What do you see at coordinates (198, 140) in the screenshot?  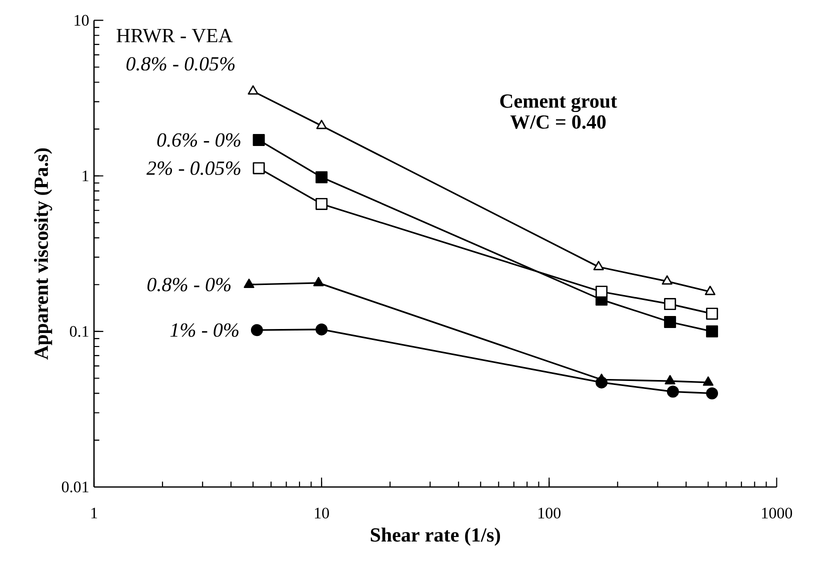 I see `series-label: 0.6% - 0%` at bounding box center [198, 140].